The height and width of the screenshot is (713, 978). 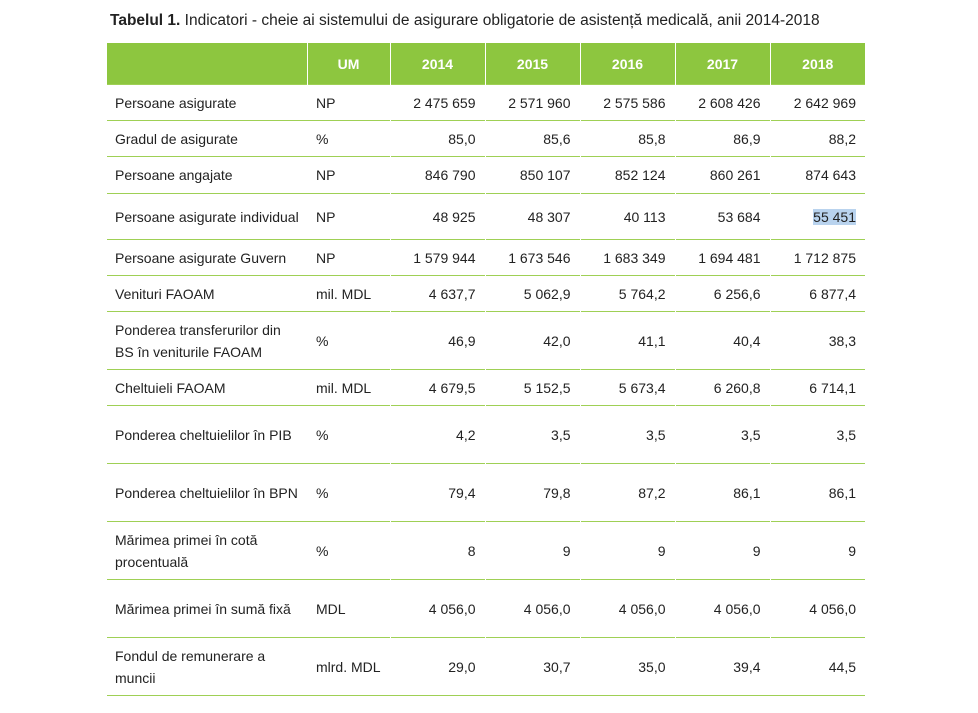 I want to click on value-cell: 860 261, so click(x=722, y=175).